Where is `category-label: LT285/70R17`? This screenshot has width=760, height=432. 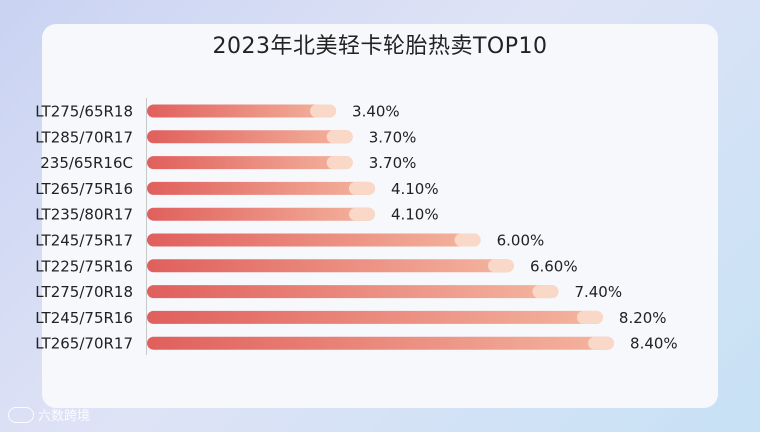 category-label: LT285/70R17 is located at coordinates (84, 137).